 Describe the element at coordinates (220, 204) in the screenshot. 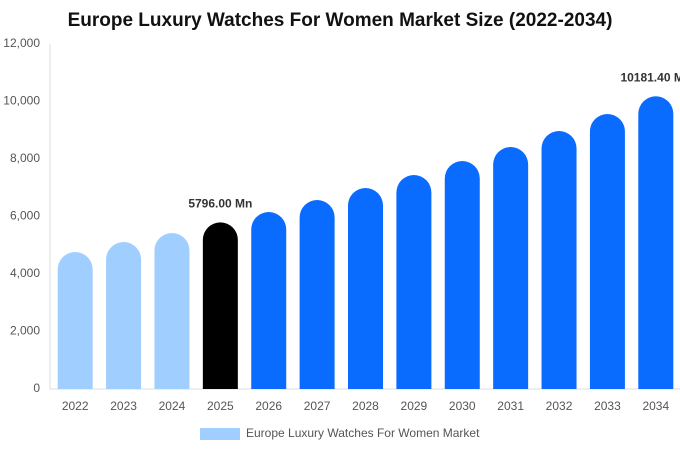

I see `value-label: 5796.00 Mn` at that location.